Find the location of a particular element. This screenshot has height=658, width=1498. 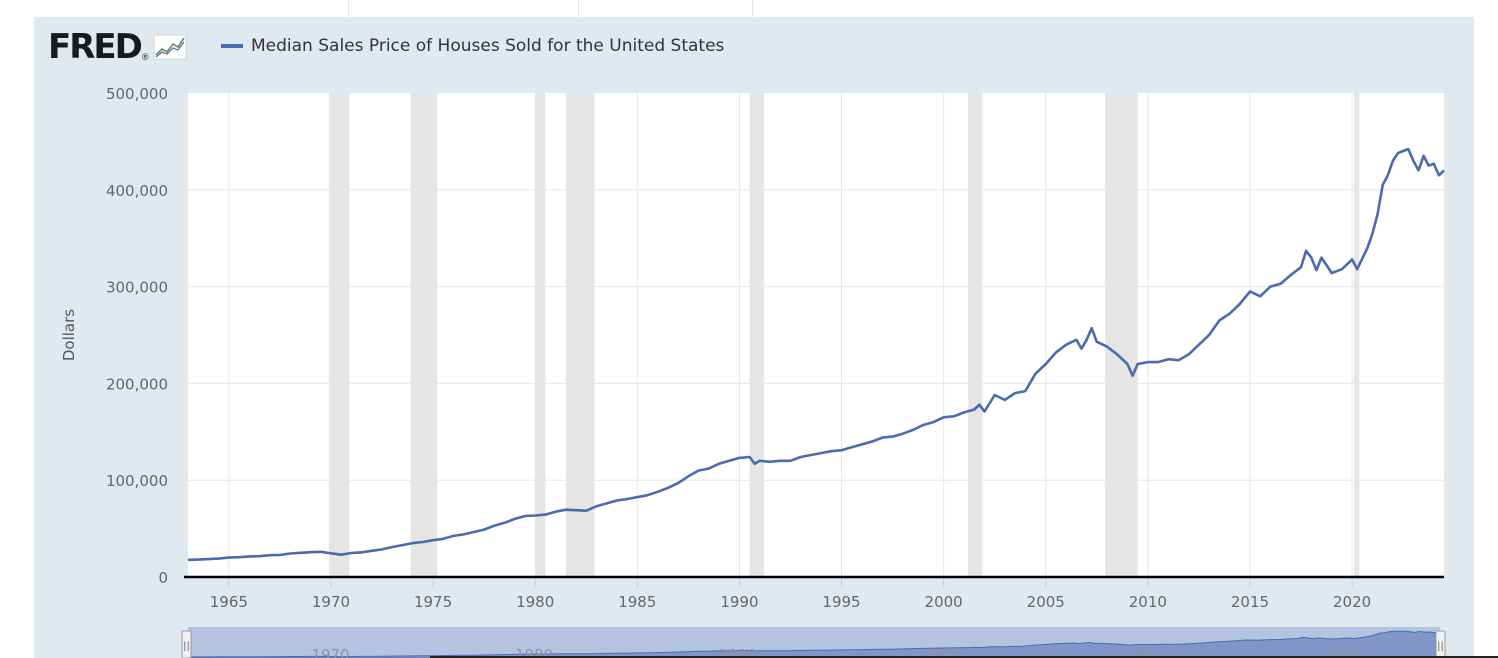

x-tick-label: 2005 is located at coordinates (1046, 602).